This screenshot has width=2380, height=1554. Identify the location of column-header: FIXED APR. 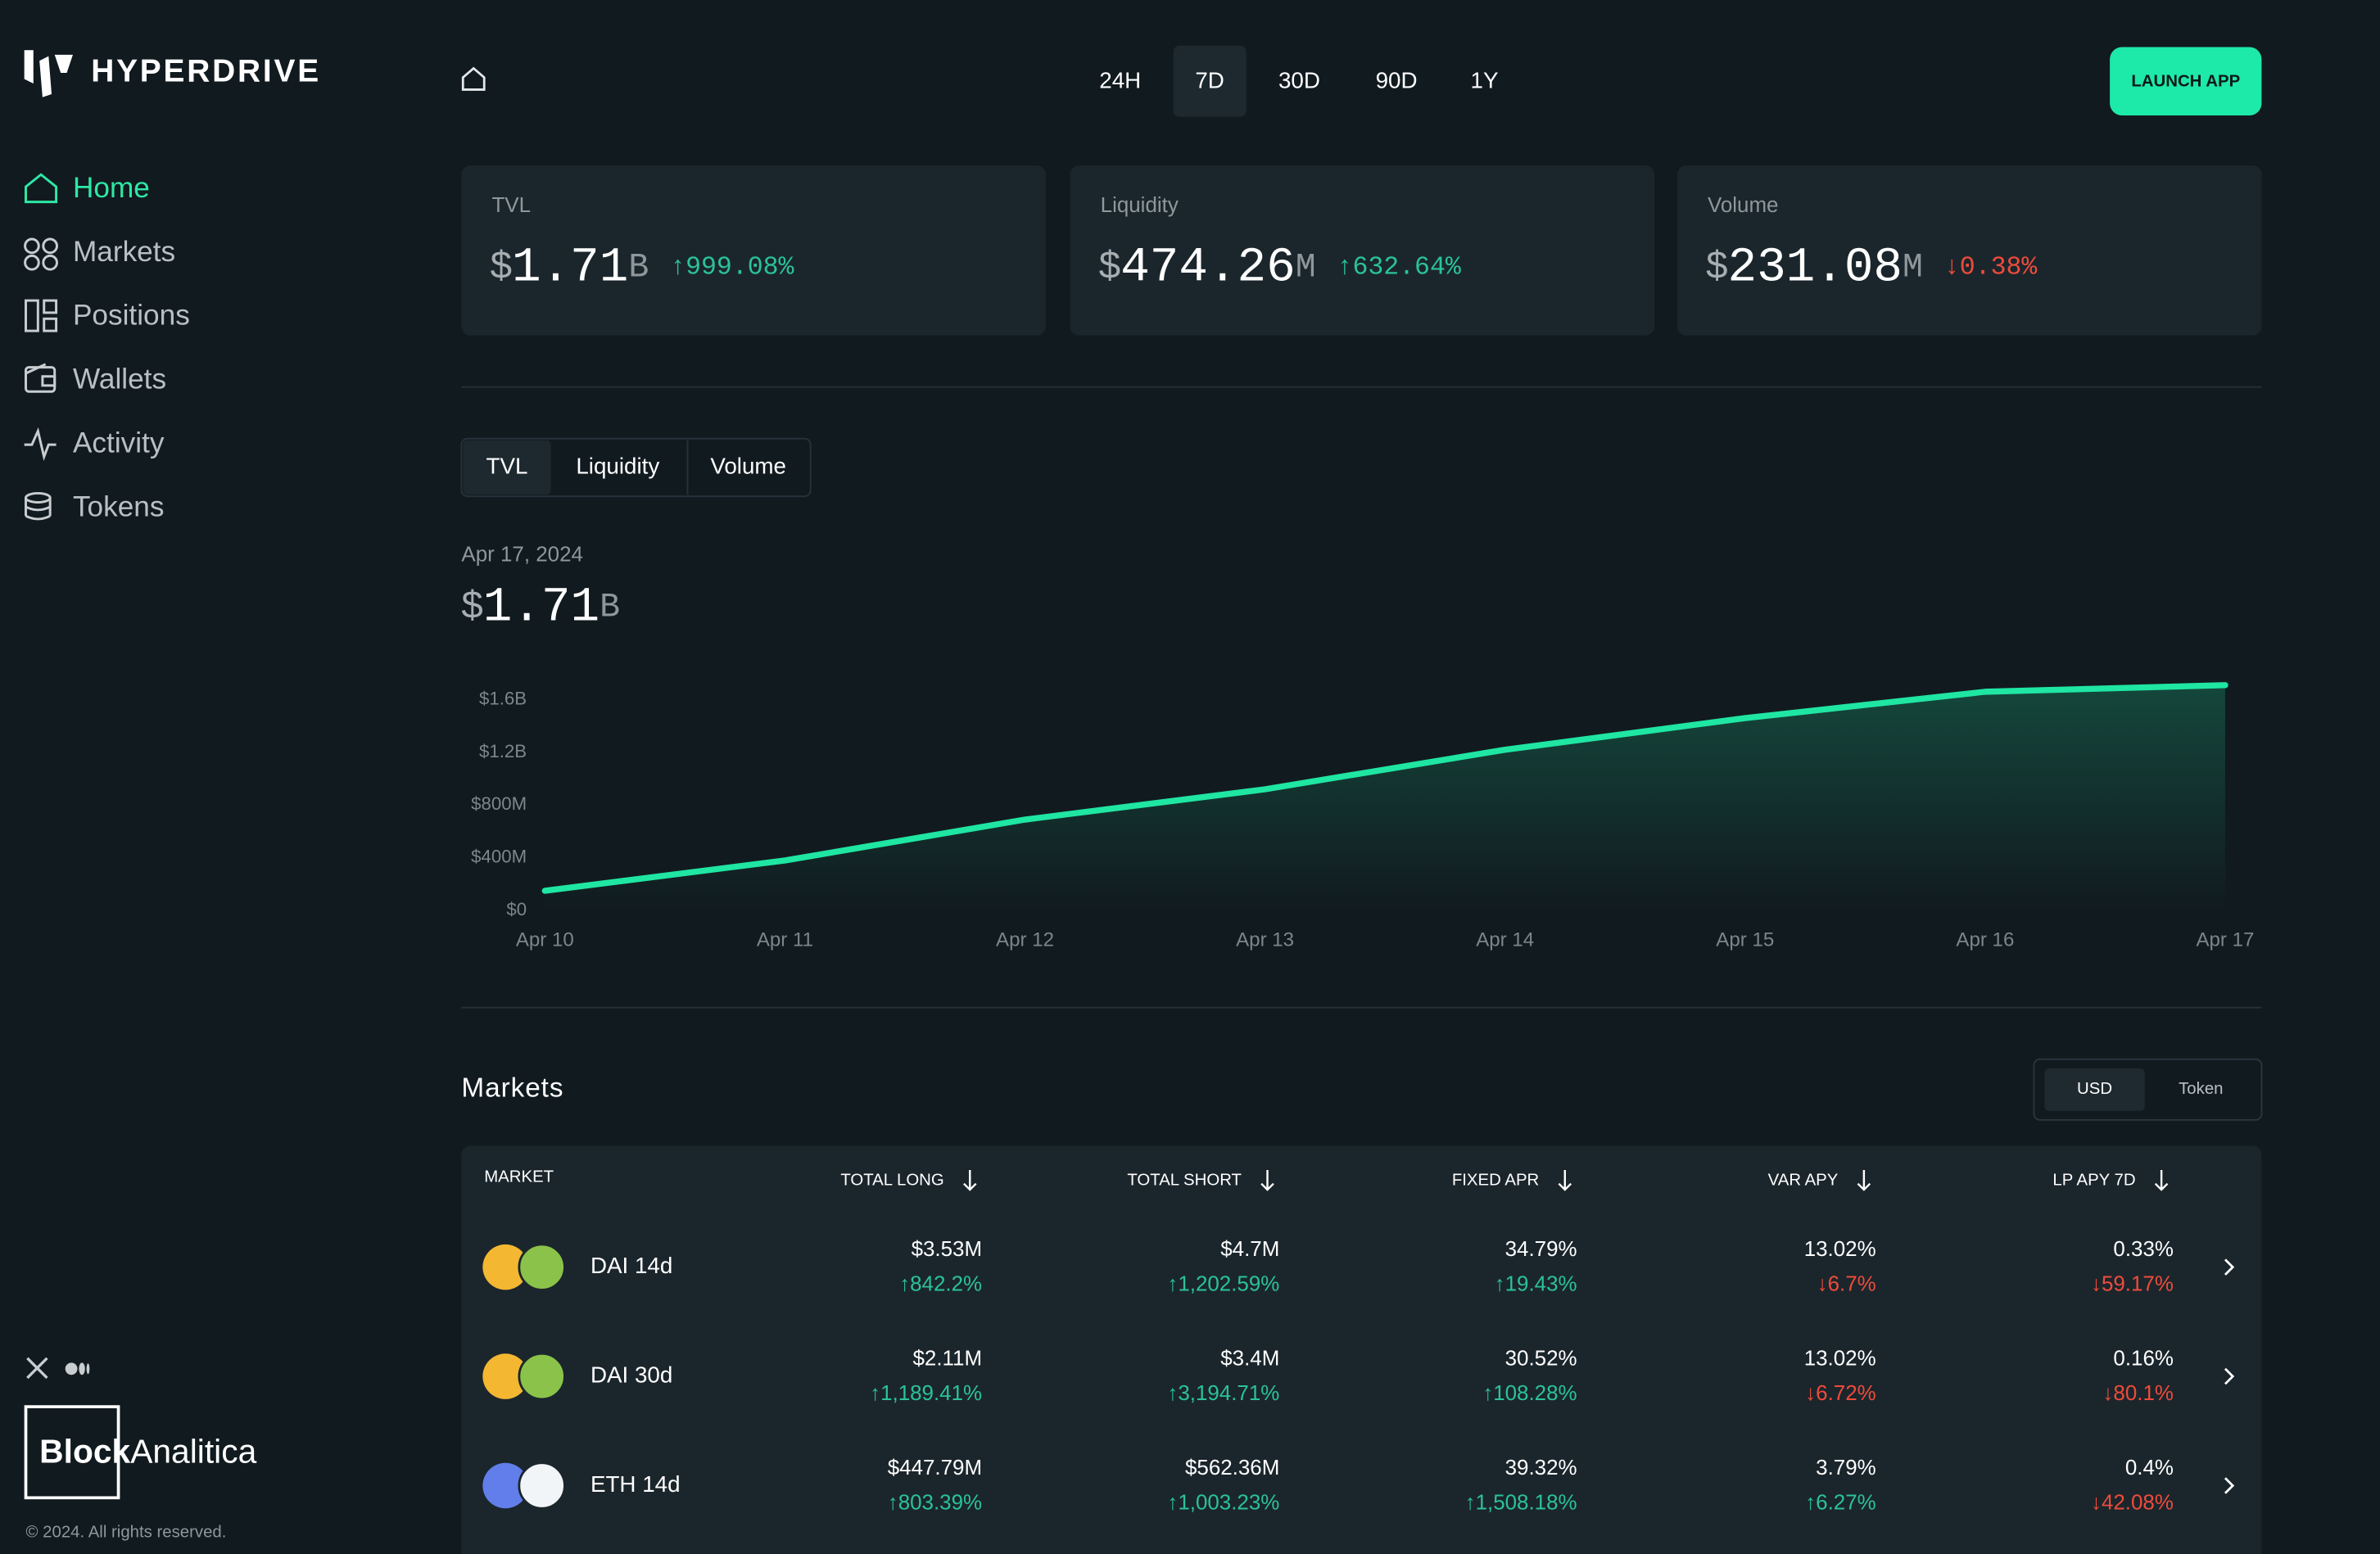
(1496, 1180).